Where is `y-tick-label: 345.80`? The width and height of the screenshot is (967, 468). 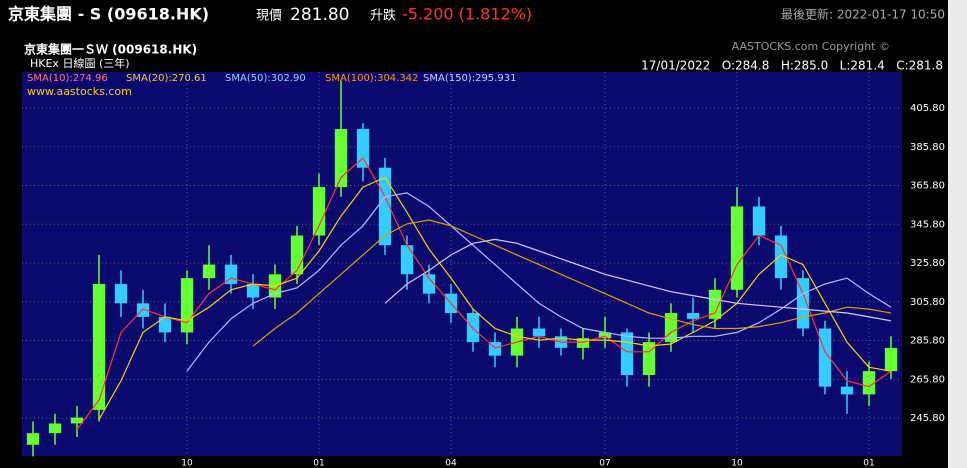
y-tick-label: 345.80 is located at coordinates (927, 224).